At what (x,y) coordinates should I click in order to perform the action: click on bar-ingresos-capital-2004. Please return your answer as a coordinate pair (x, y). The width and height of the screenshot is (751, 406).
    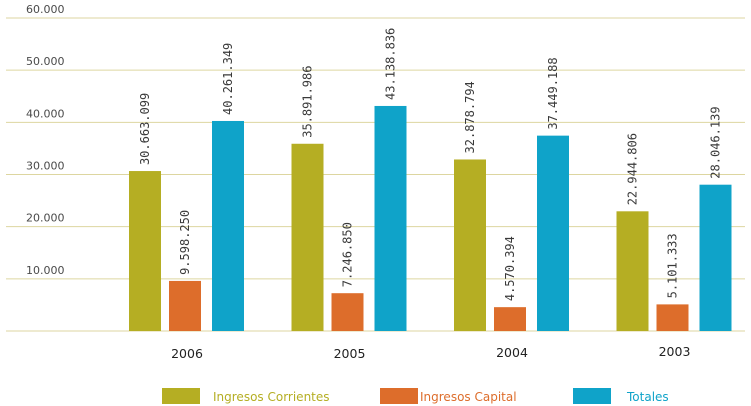
    Looking at the image, I should click on (510, 319).